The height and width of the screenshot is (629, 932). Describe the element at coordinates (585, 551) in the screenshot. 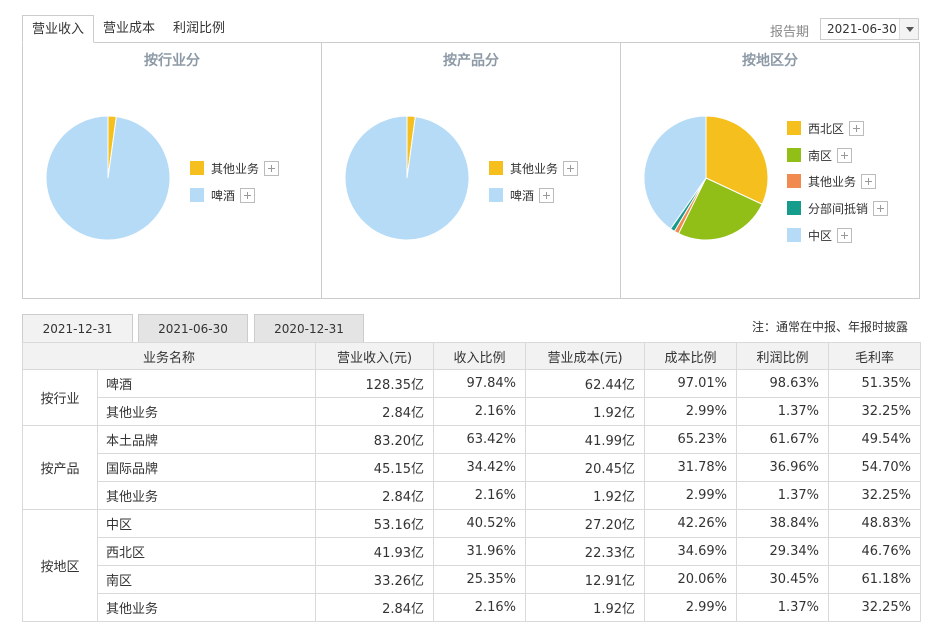

I see `cost-cell: 22.33亿` at that location.